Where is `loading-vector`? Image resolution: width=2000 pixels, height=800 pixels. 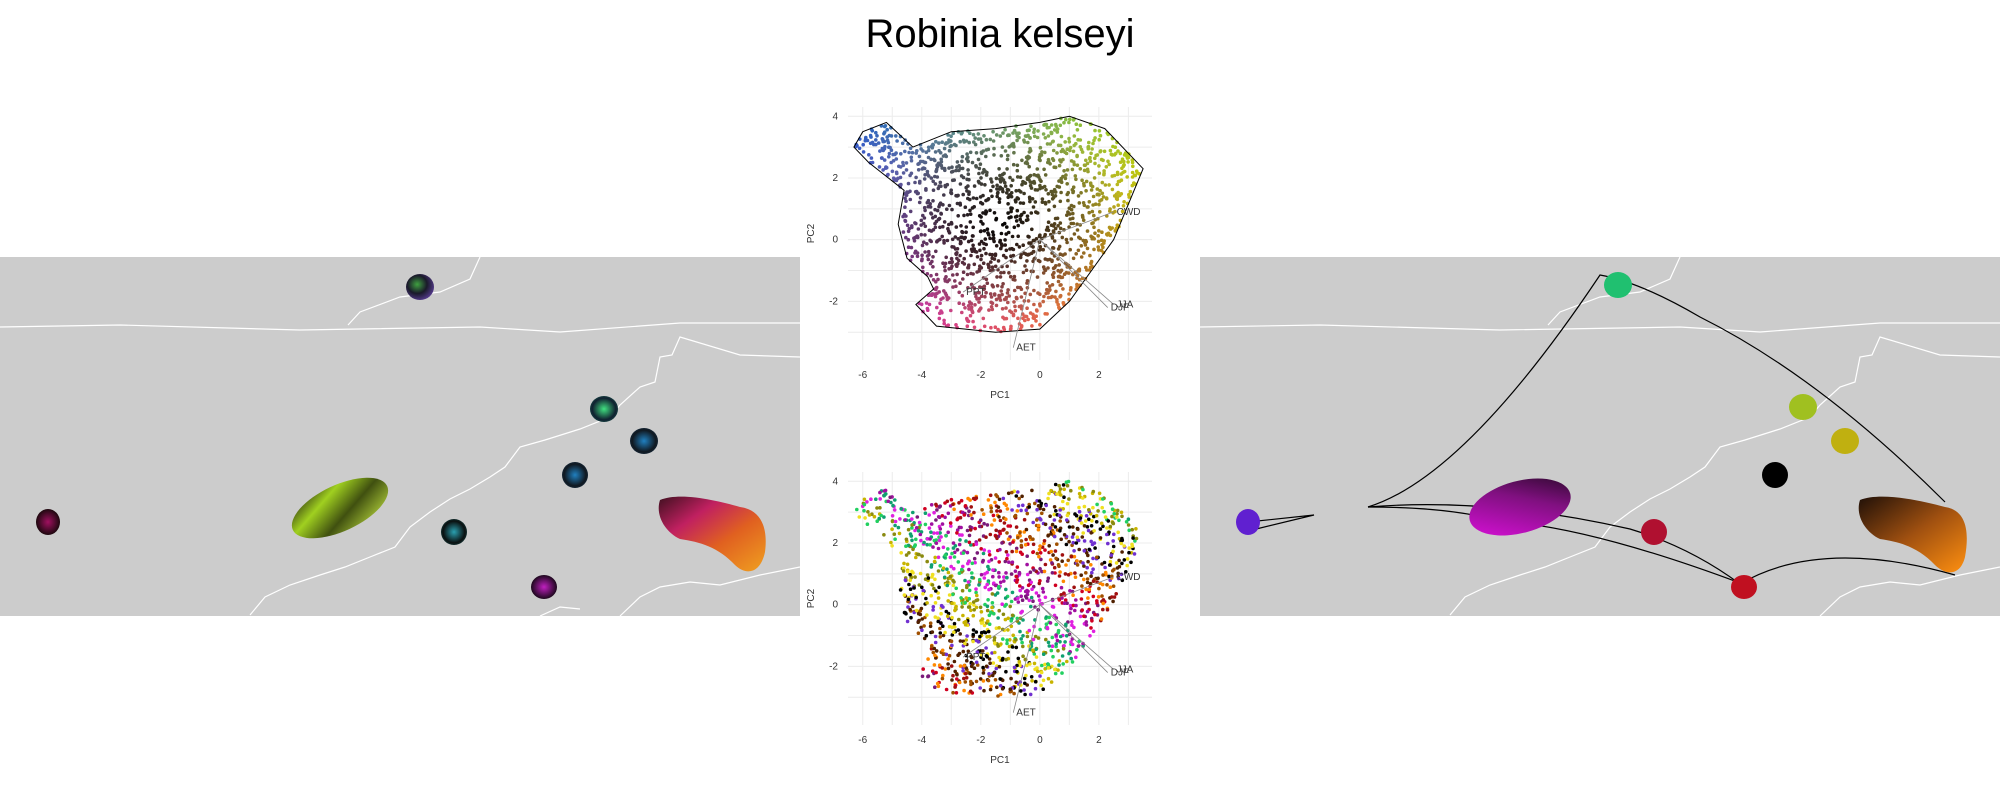 loading-vector is located at coordinates (1001, 266).